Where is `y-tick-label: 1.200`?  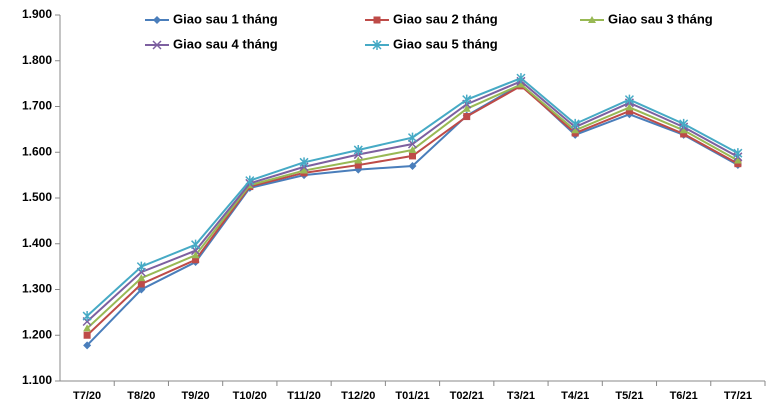 y-tick-label: 1.200 is located at coordinates (37, 334).